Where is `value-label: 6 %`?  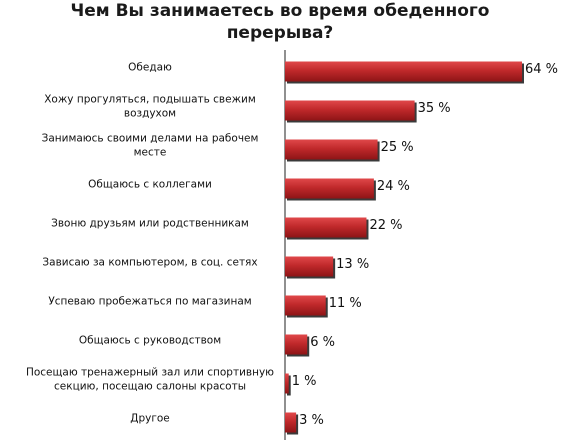 value-label: 6 % is located at coordinates (322, 342).